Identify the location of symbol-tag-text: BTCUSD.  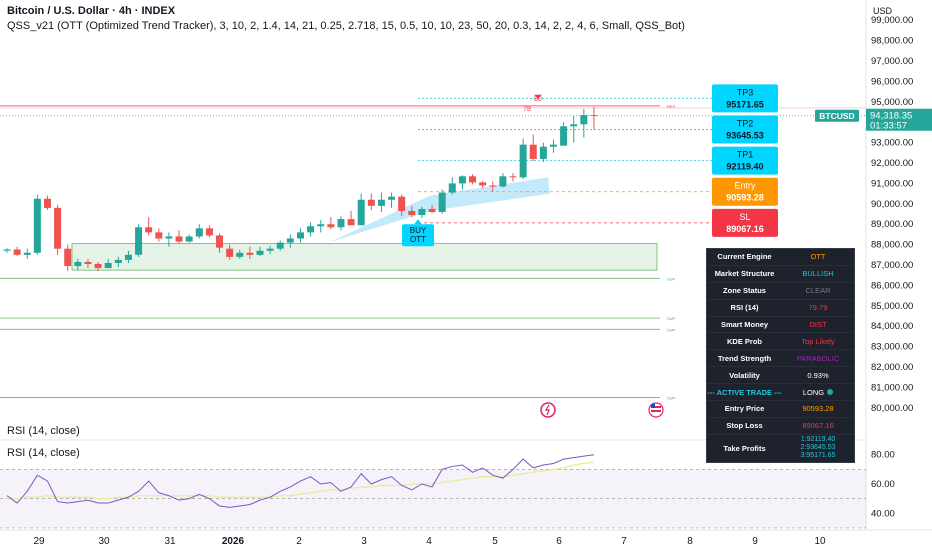
(836, 116).